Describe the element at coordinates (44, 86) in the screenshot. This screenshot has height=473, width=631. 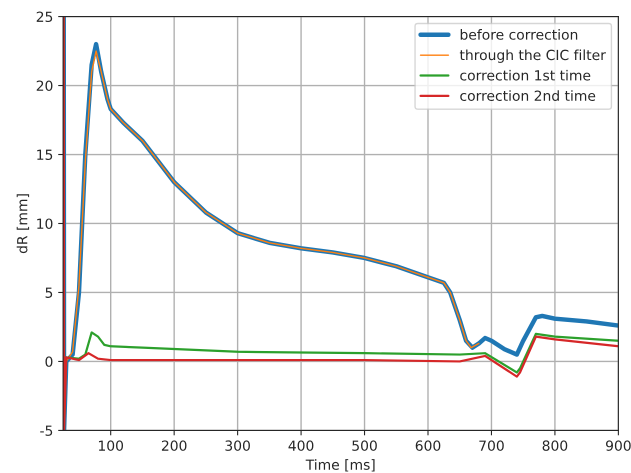
I see `y-tick-label: 20` at that location.